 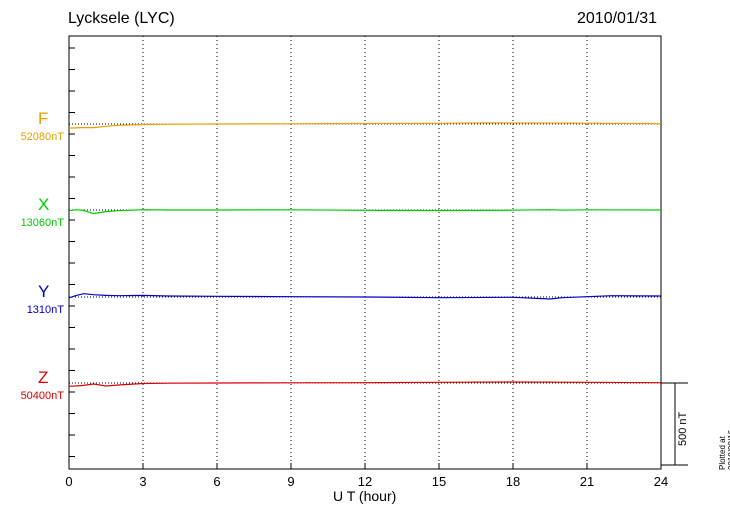 What do you see at coordinates (365, 296) in the screenshot?
I see `series-line-y` at bounding box center [365, 296].